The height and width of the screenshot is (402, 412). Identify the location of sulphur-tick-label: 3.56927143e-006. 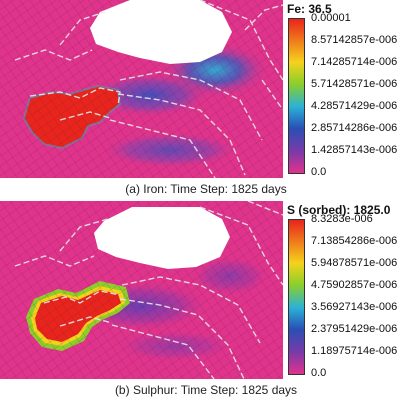
(354, 307).